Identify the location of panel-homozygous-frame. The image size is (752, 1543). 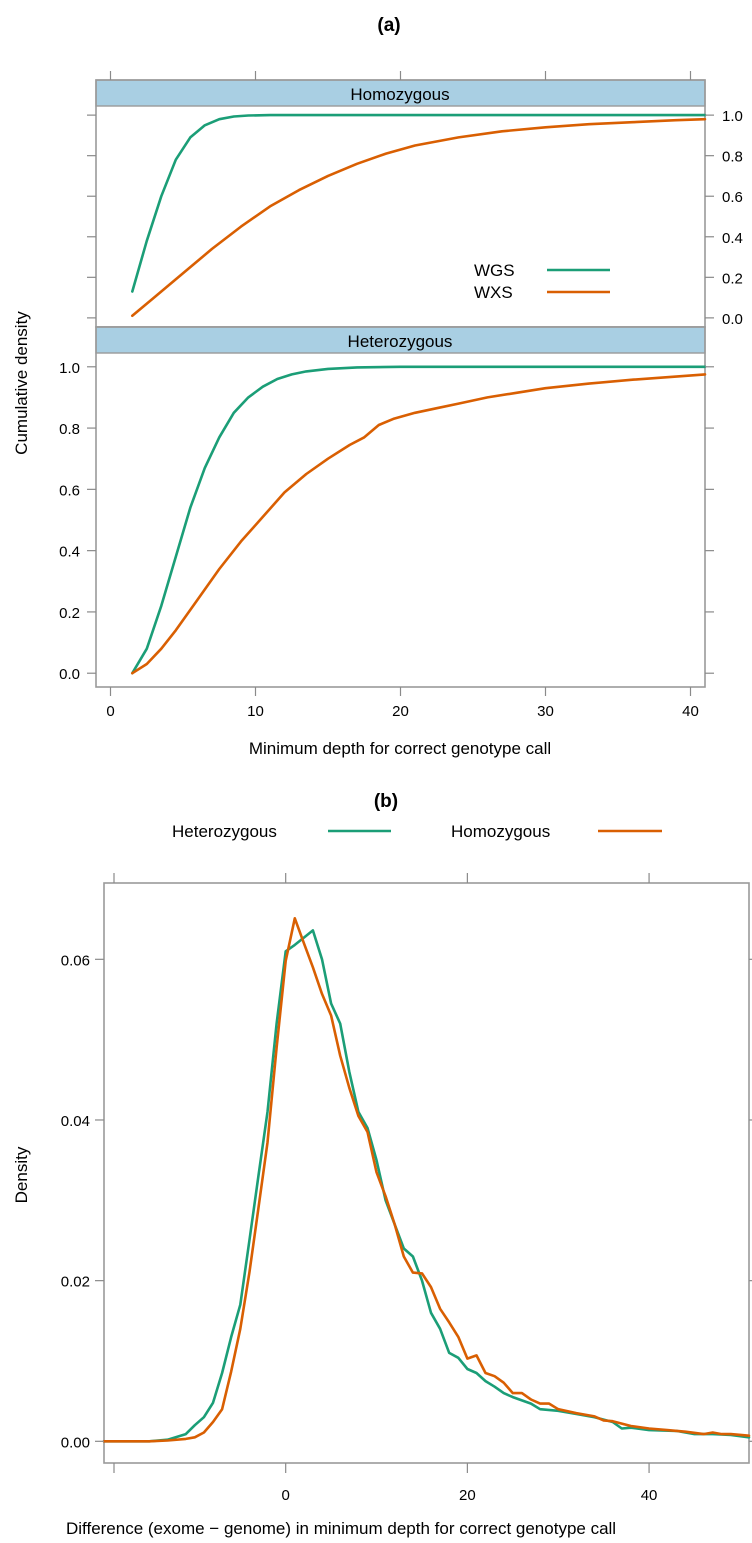
(400, 203).